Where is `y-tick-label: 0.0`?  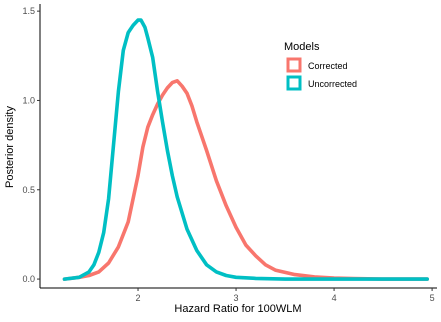
y-tick-label: 0.0 is located at coordinates (28, 279).